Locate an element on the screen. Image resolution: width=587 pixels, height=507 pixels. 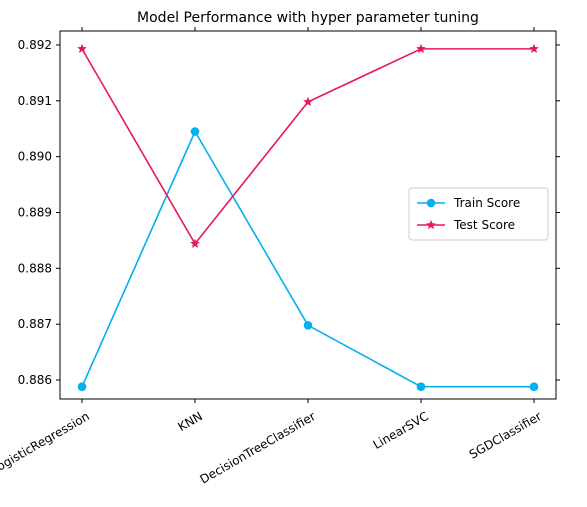
x-tick-label: LinearSVC is located at coordinates (401, 430).